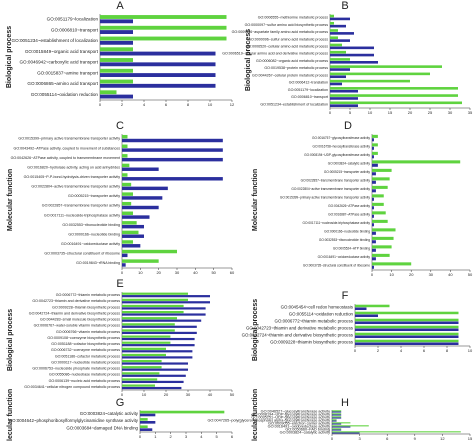 The height and width of the screenshot is (441, 474). I want to click on x-tick-label: 40, so click(210, 394).